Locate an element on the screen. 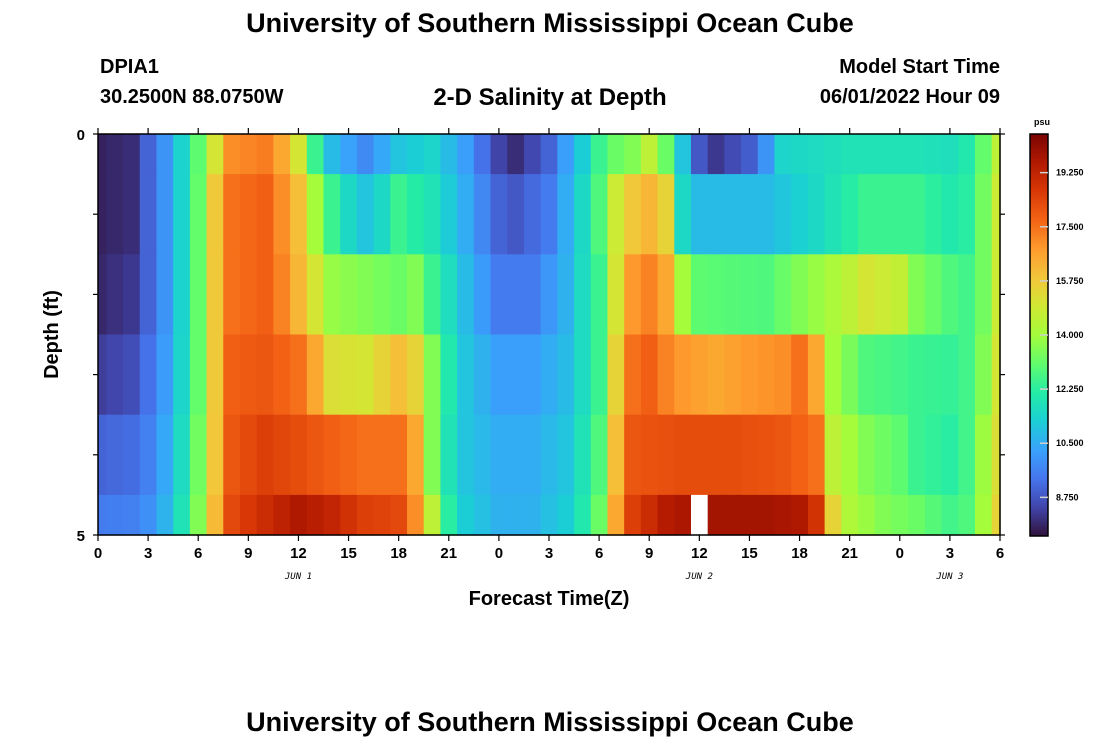 This screenshot has height=750, width=1100. colorbar-unit: psu is located at coordinates (1042, 122).